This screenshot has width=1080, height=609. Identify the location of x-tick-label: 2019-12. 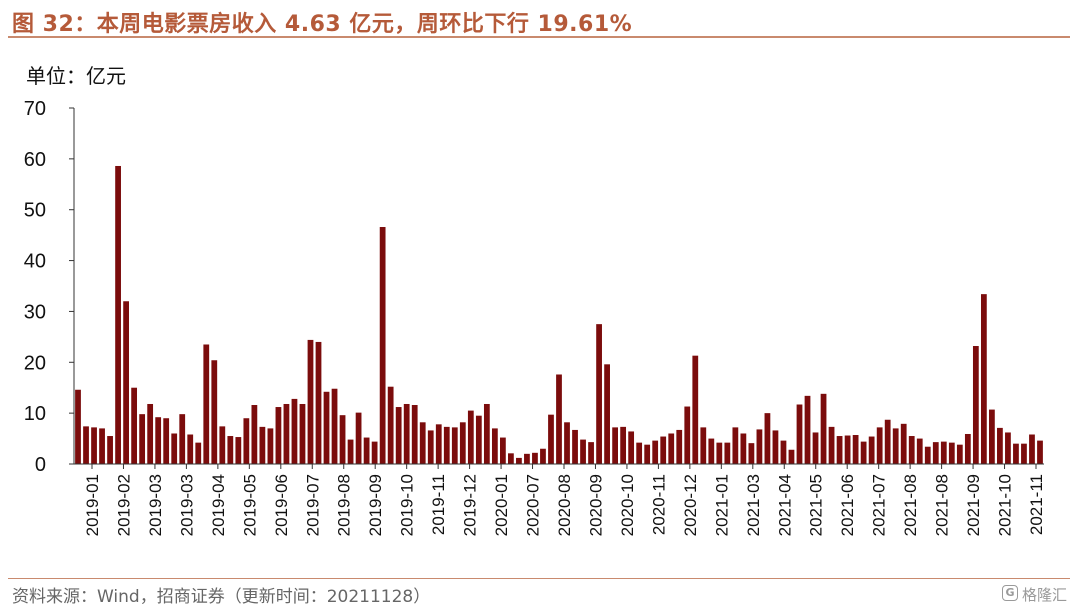
(470, 505).